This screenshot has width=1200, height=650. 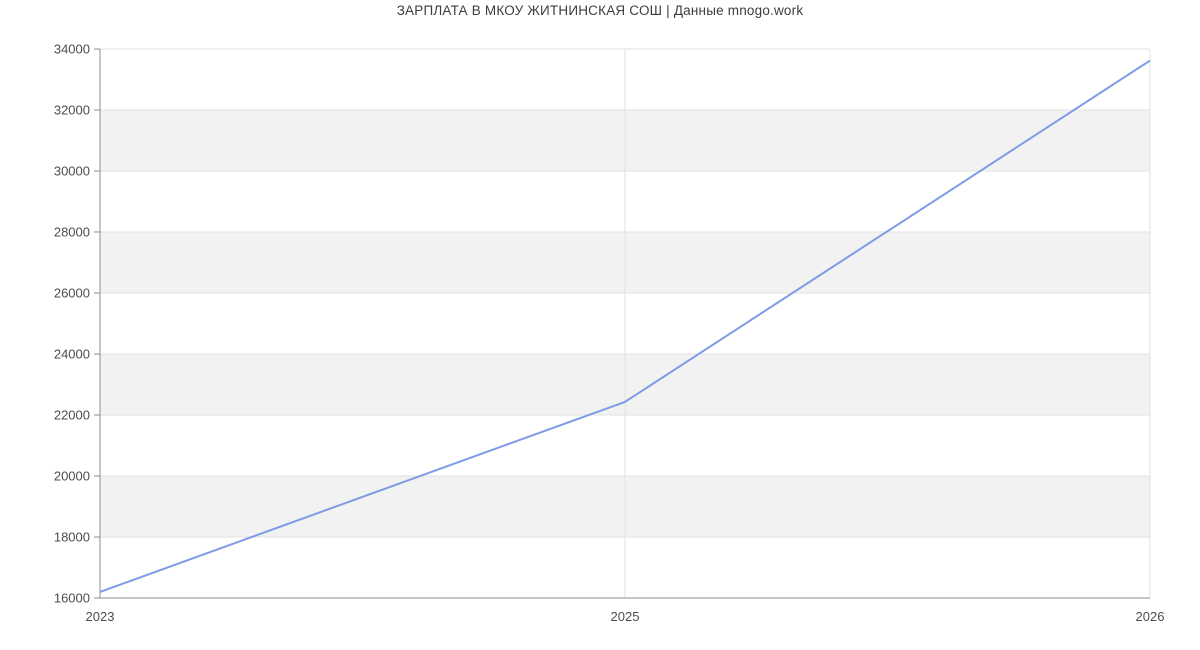 I want to click on y-tick-label: 32000, so click(x=72, y=110).